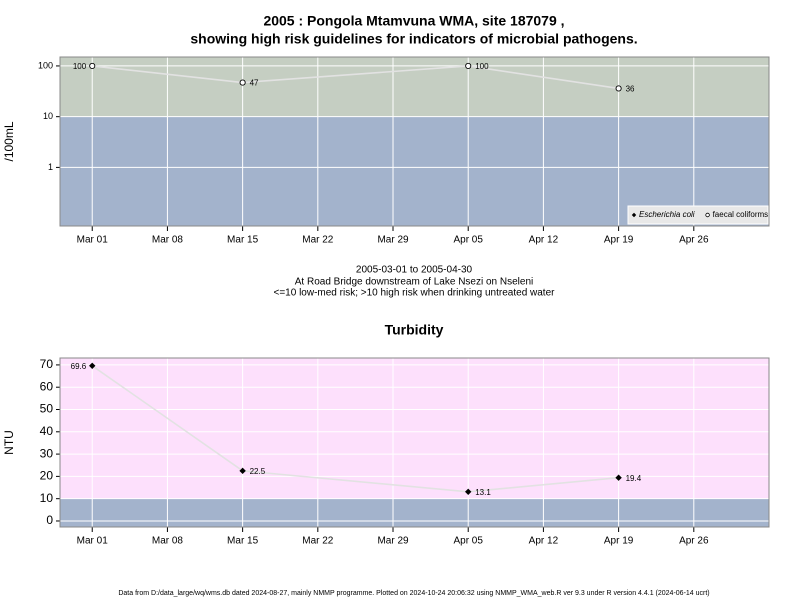 The width and height of the screenshot is (800, 600). Describe the element at coordinates (47, 453) in the screenshot. I see `y-tick-label: 30` at that location.